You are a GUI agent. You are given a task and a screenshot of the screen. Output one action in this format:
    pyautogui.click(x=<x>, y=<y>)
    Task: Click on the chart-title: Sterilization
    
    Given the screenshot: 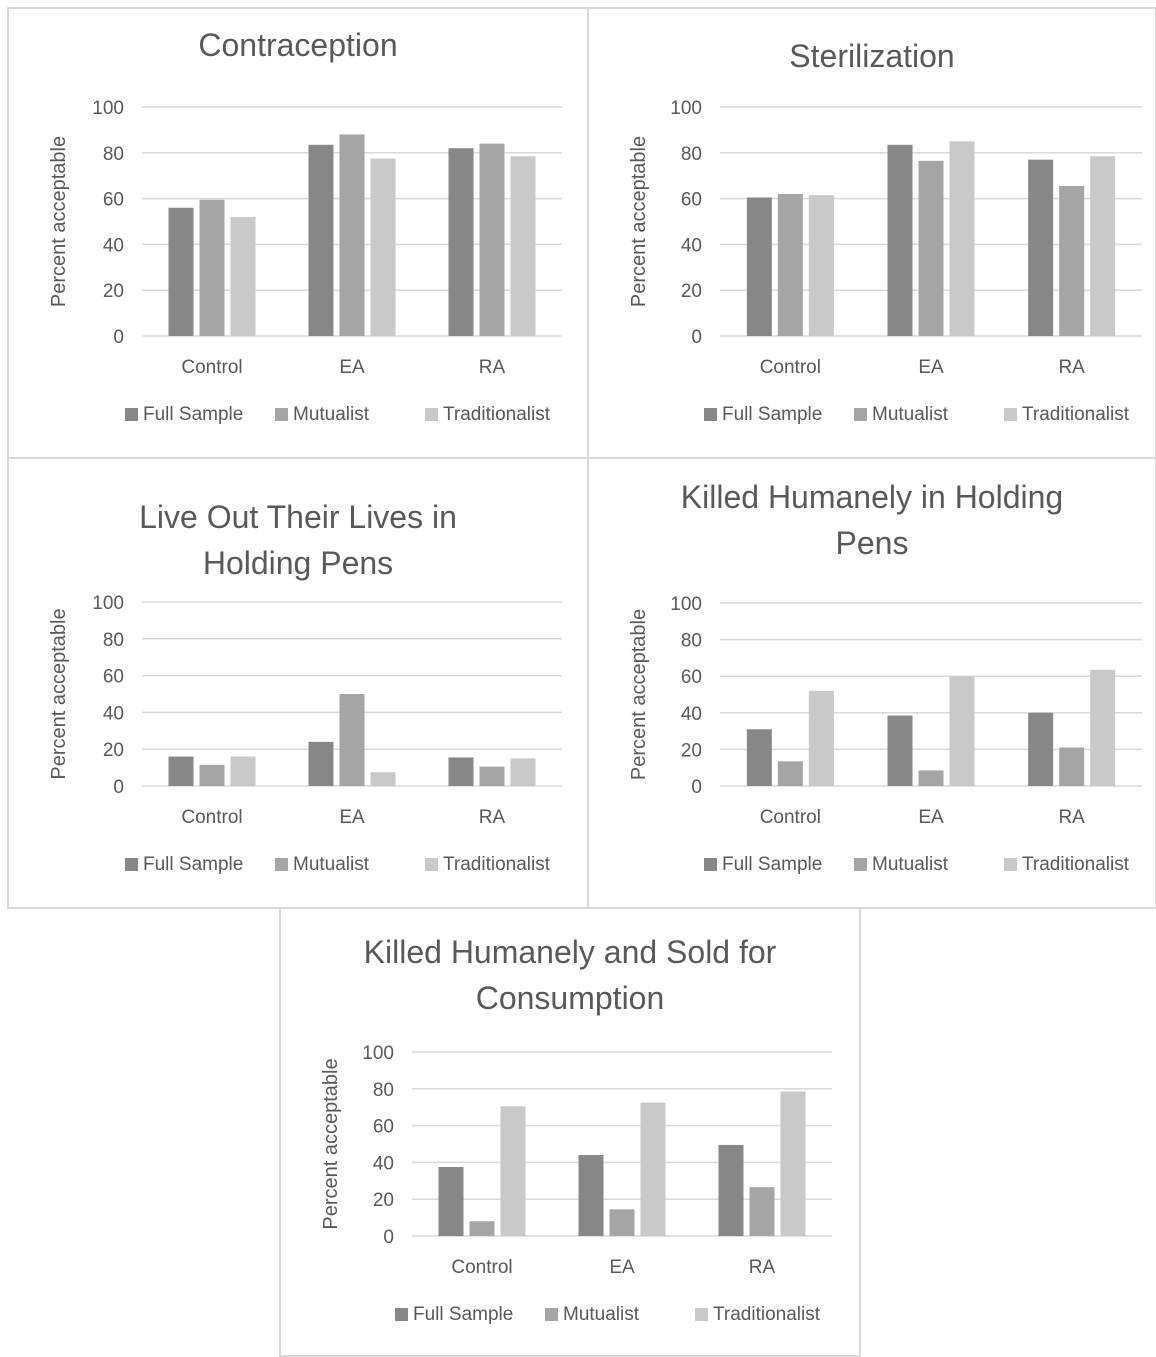 What is the action you would take?
    pyautogui.click(x=872, y=56)
    